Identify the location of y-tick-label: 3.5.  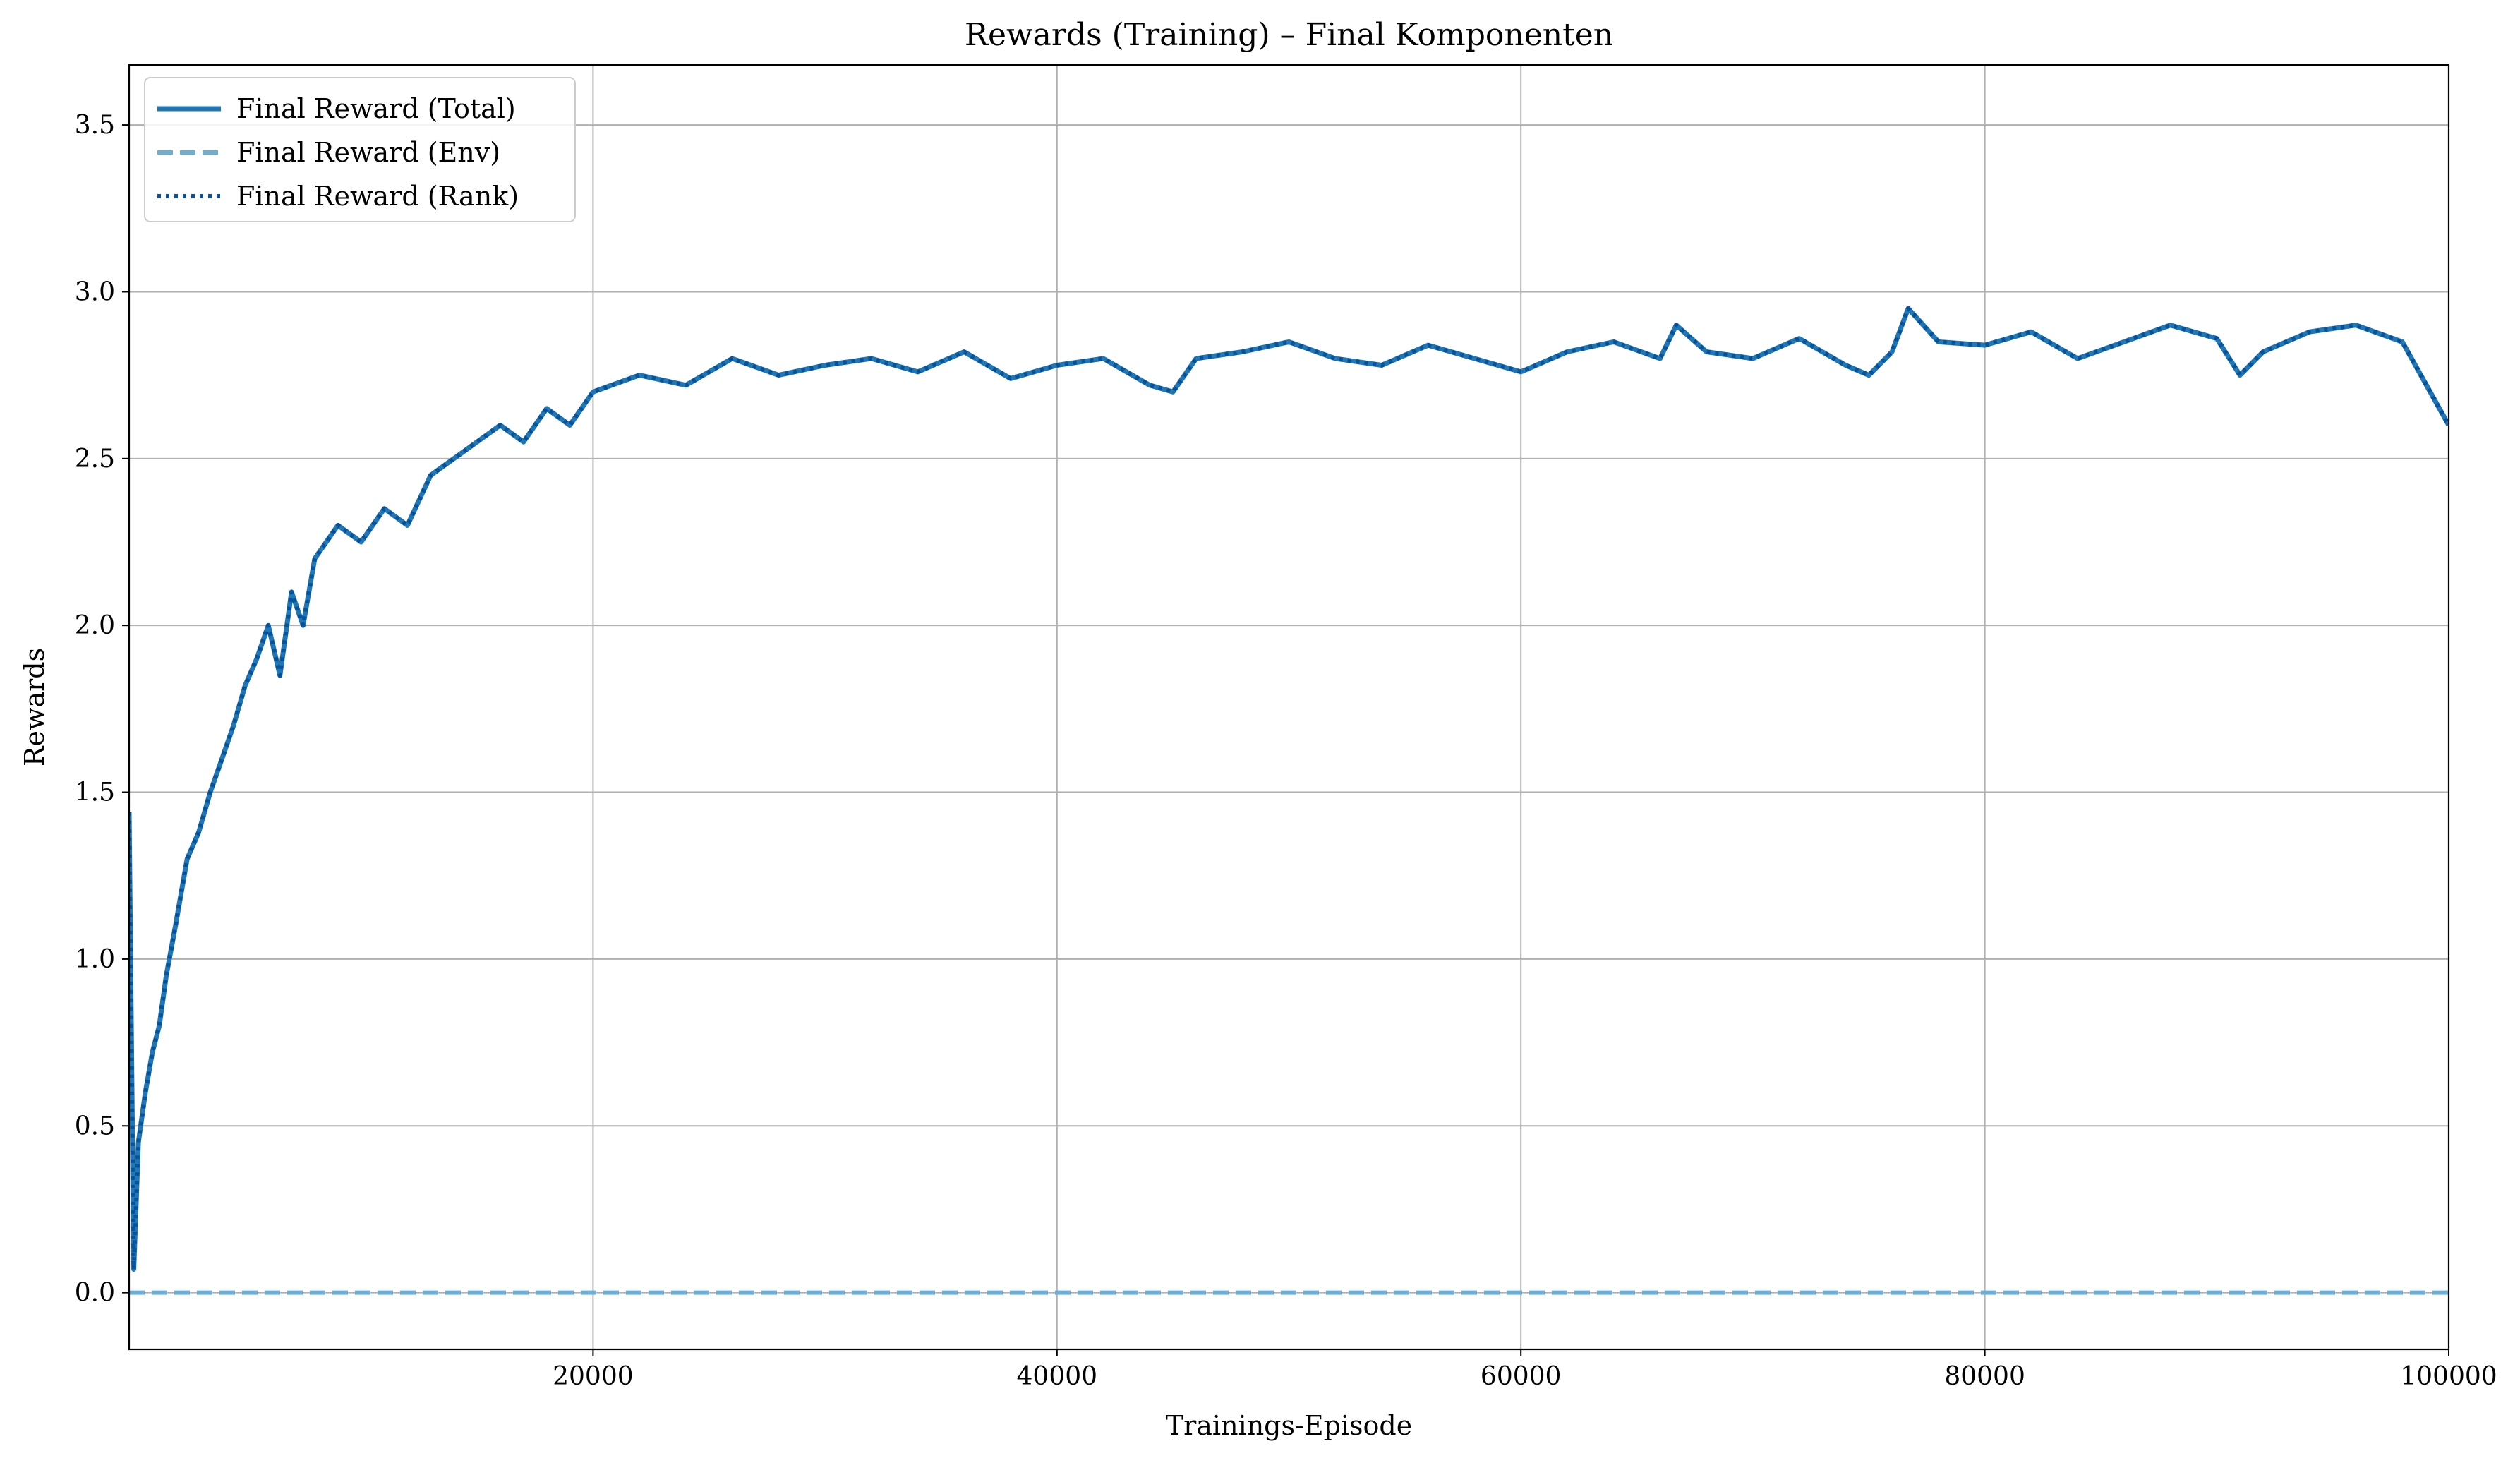
(95, 126).